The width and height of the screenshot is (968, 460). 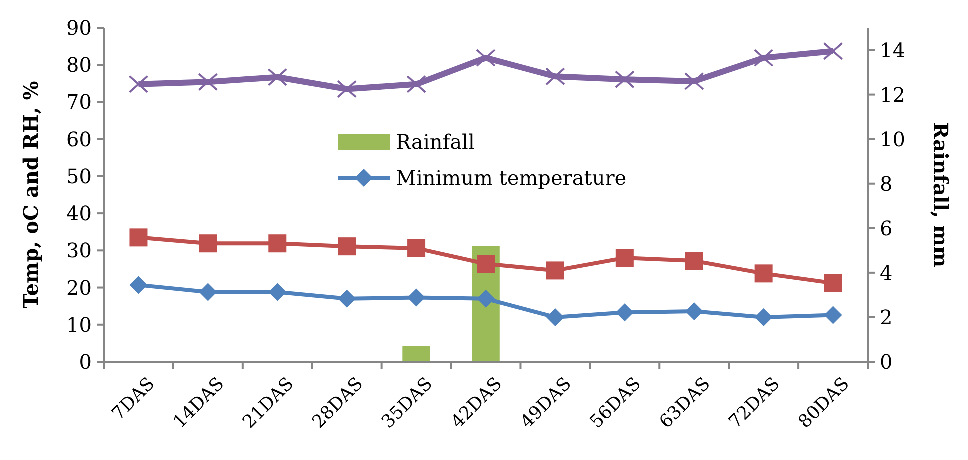 I want to click on y-tick-label: 40, so click(x=79, y=214).